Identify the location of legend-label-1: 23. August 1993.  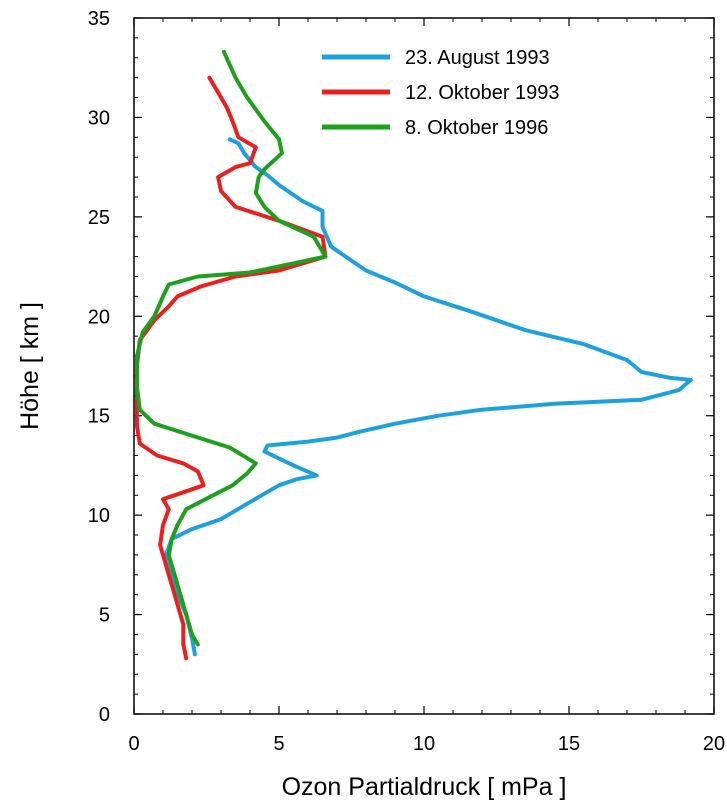
(477, 58).